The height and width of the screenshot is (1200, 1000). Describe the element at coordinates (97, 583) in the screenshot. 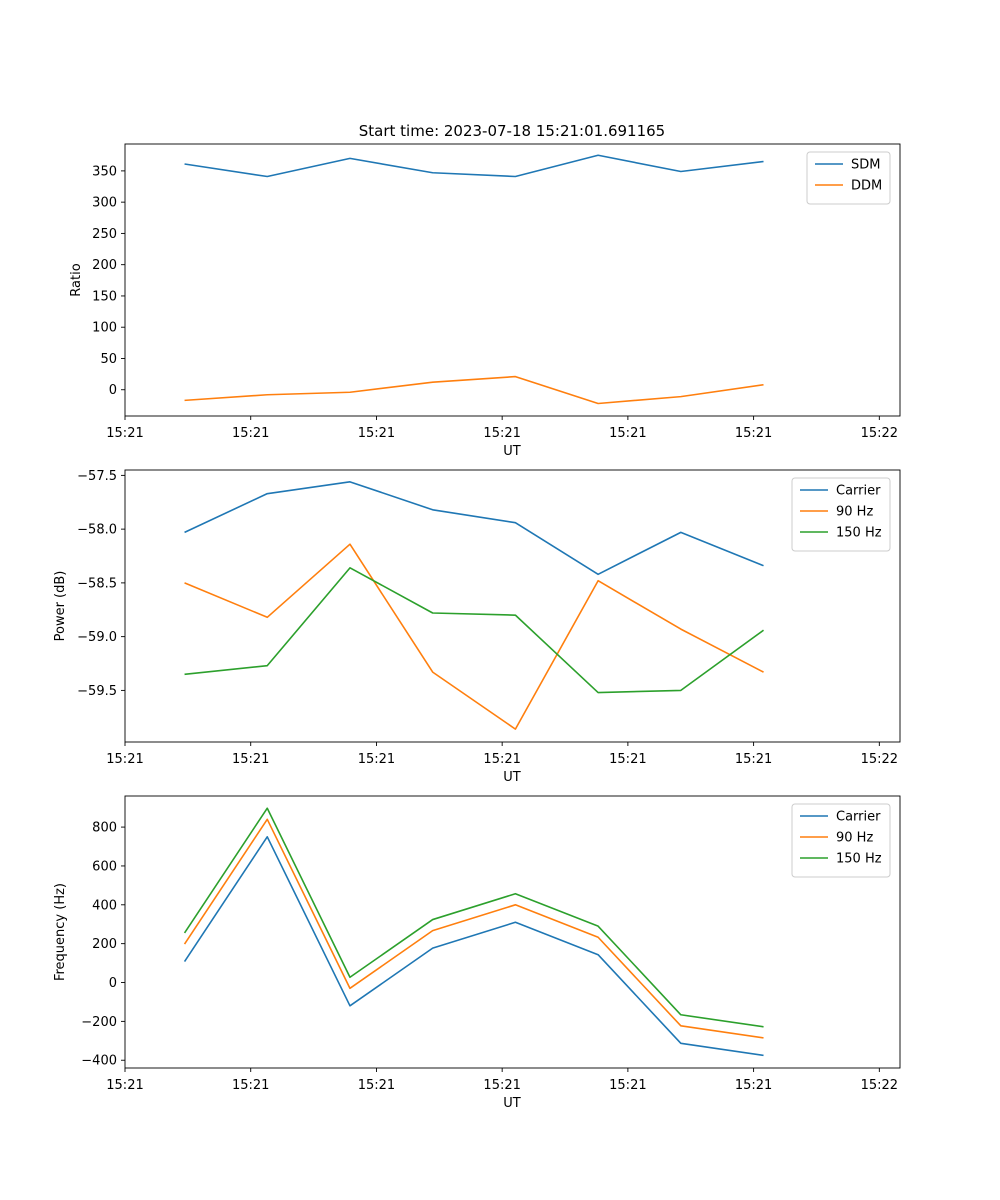

I see `power-ytick-label: −58.5` at that location.